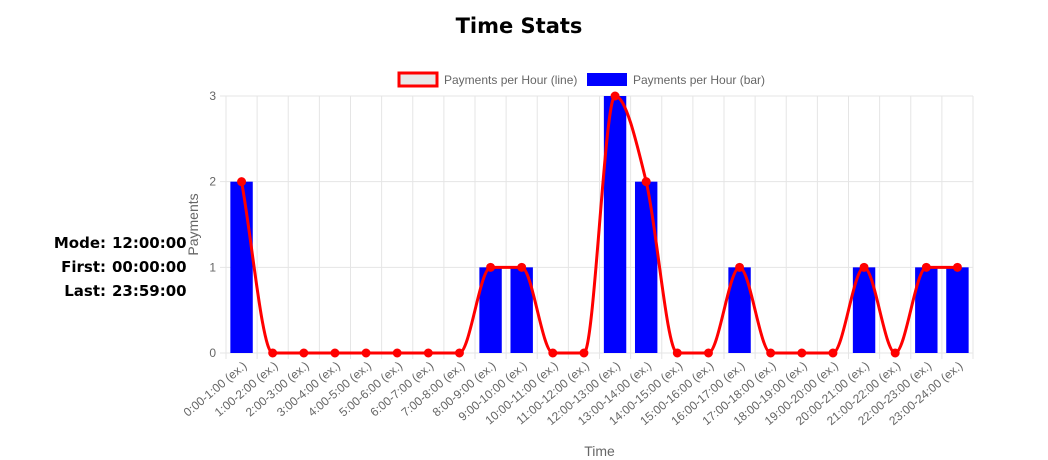  I want to click on last-row: Last: 23:59:00, so click(113, 291).